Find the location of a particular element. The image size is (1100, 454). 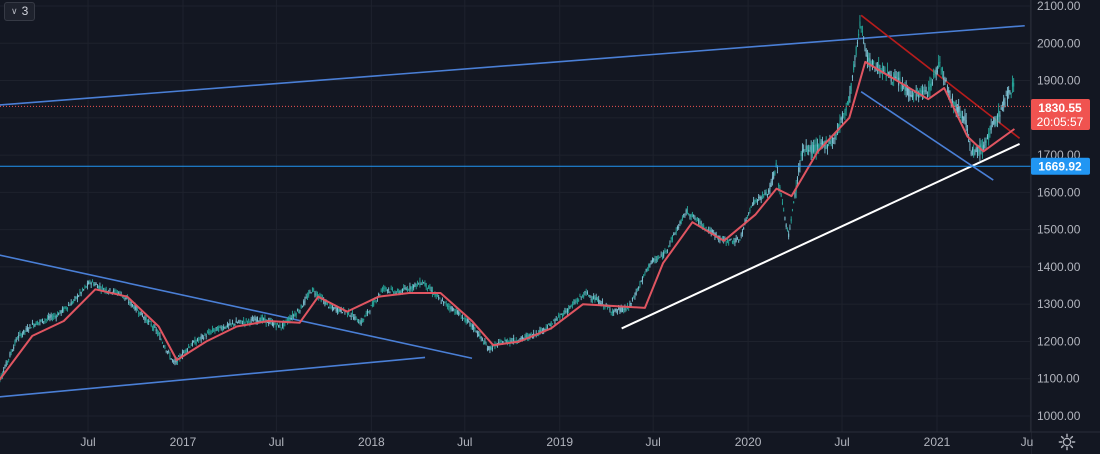

gear-icon is located at coordinates (1067, 442).